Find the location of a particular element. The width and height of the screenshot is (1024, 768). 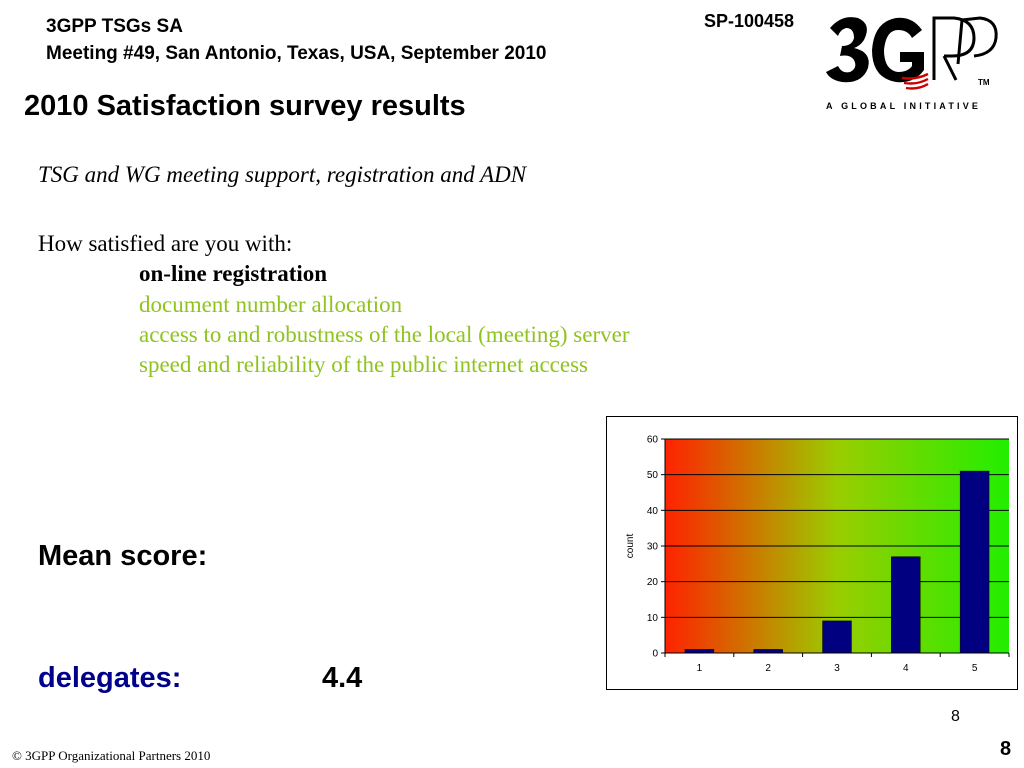

y-tick-label: 60 is located at coordinates (653, 440).